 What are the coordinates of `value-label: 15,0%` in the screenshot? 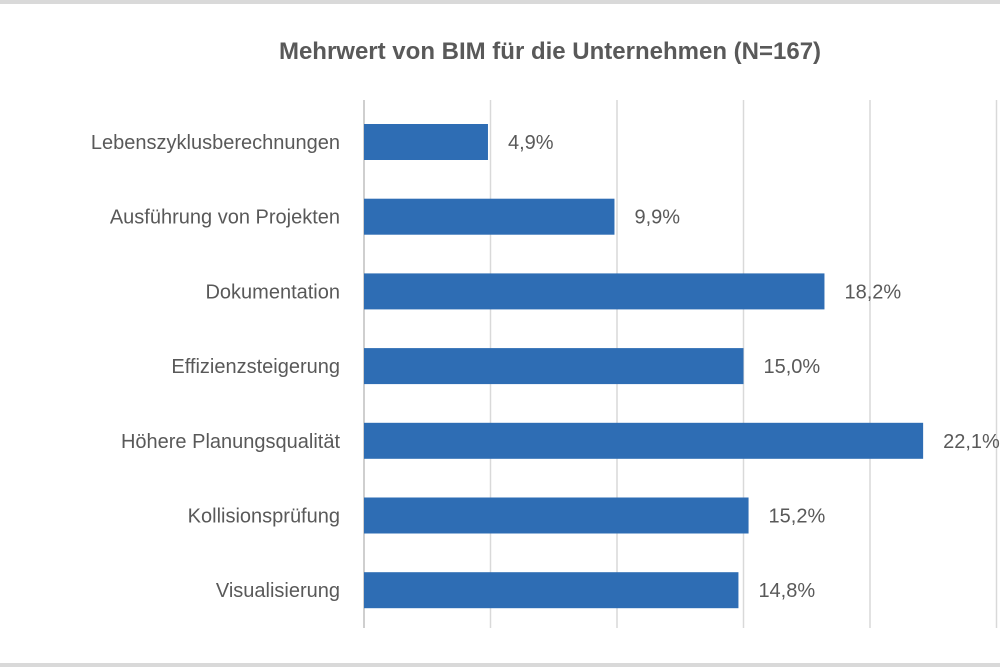 It's located at (792, 367).